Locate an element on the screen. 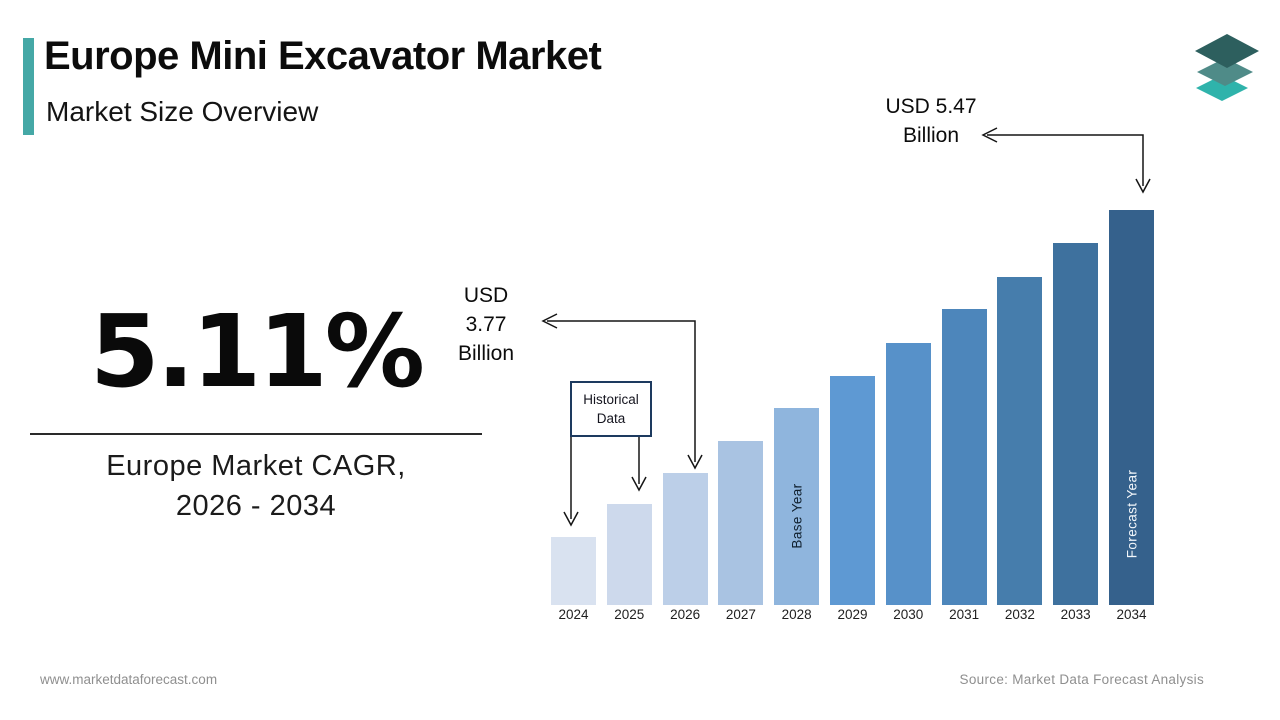 Image resolution: width=1280 pixels, height=720 pixels. bar-2030 is located at coordinates (908, 474).